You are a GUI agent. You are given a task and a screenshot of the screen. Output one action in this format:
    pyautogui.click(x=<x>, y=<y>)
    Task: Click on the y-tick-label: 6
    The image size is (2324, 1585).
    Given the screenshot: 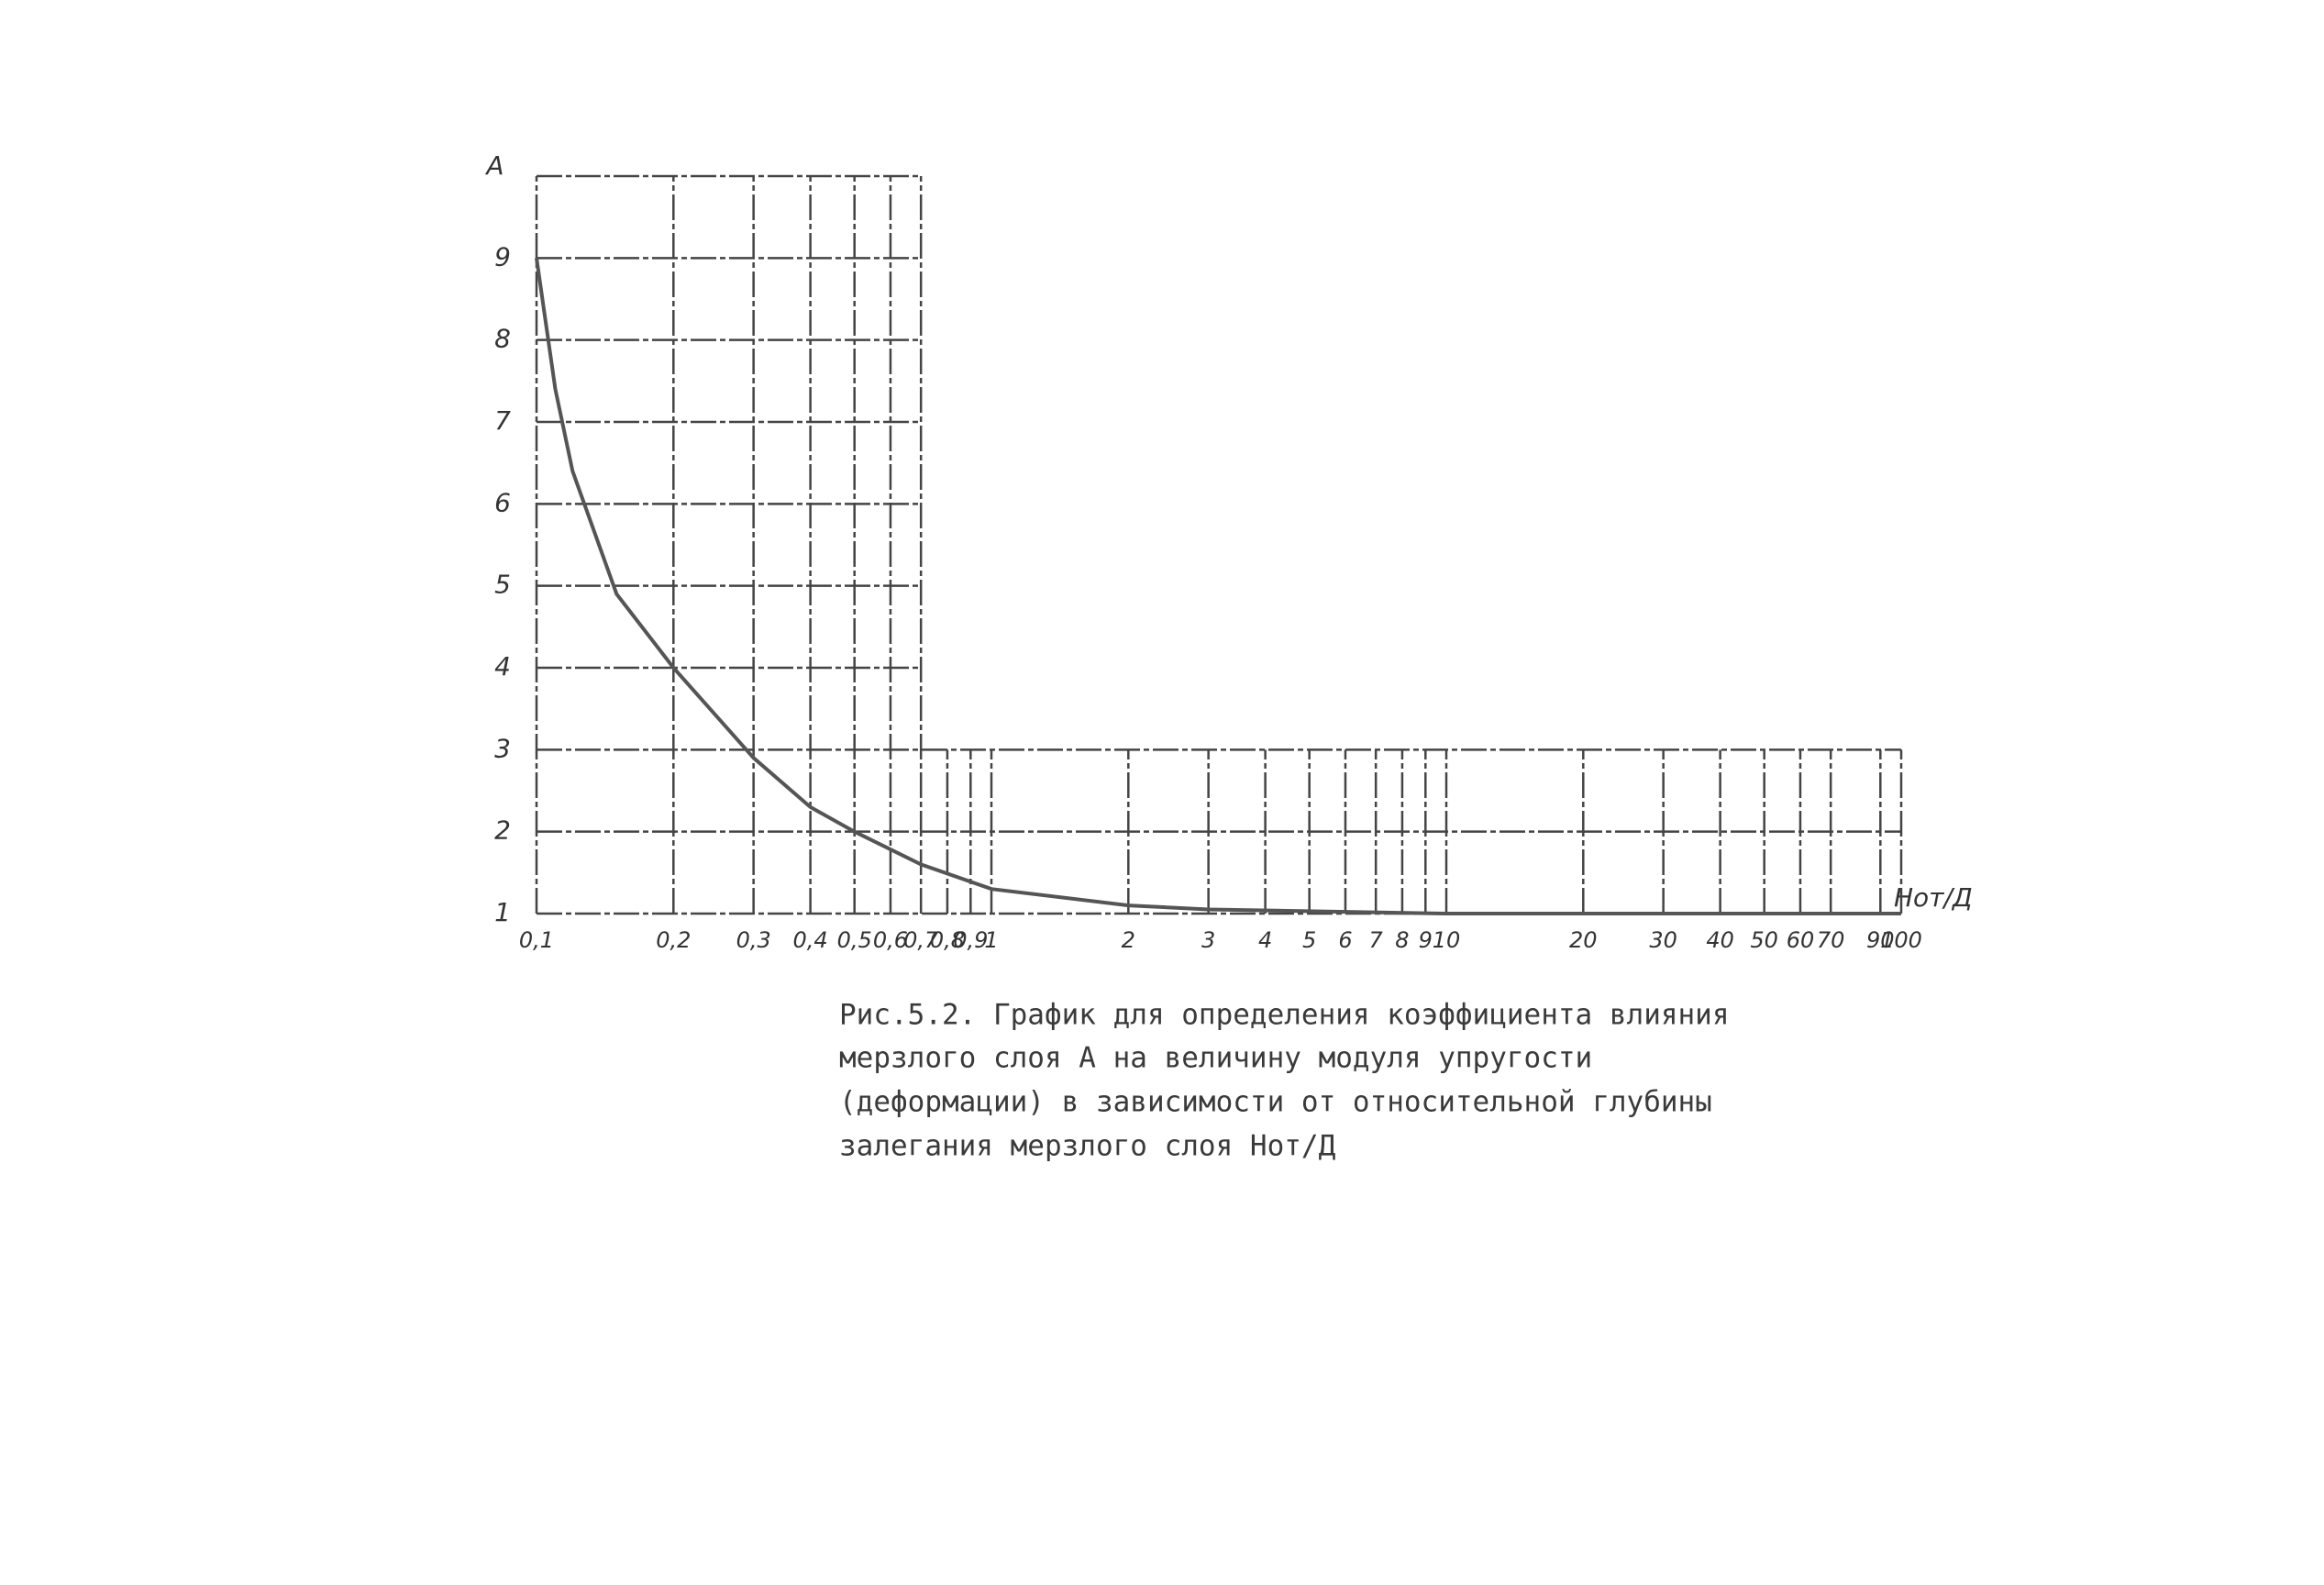 What is the action you would take?
    pyautogui.click(x=502, y=502)
    